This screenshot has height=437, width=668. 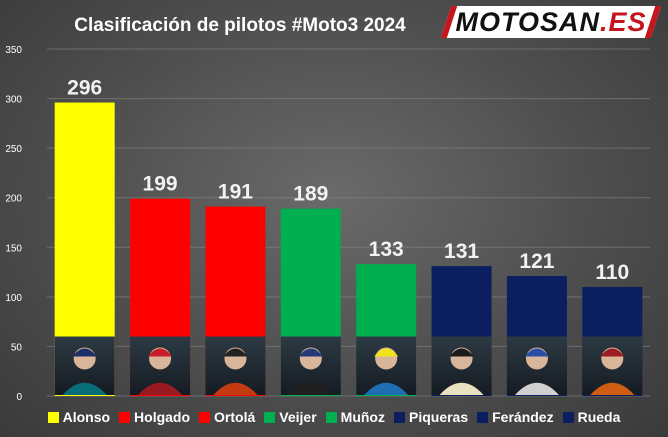 I want to click on legend-label: Muñoz, so click(x=362, y=417).